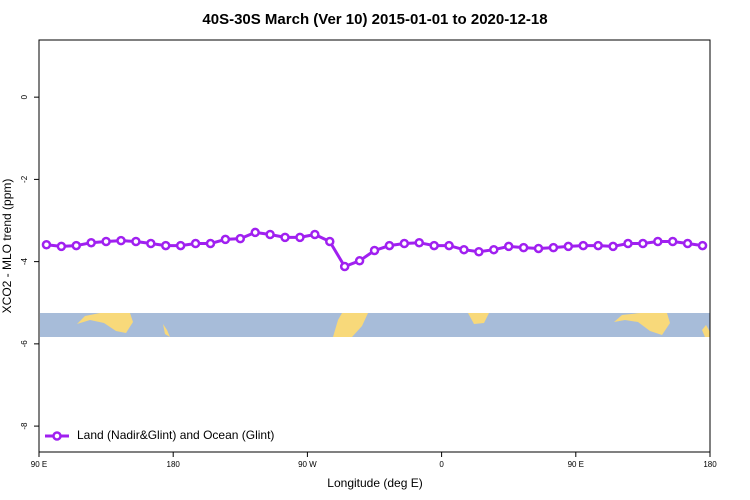 The image size is (750, 500). Describe the element at coordinates (24, 96) in the screenshot. I see `y-tick-label: 0` at that location.